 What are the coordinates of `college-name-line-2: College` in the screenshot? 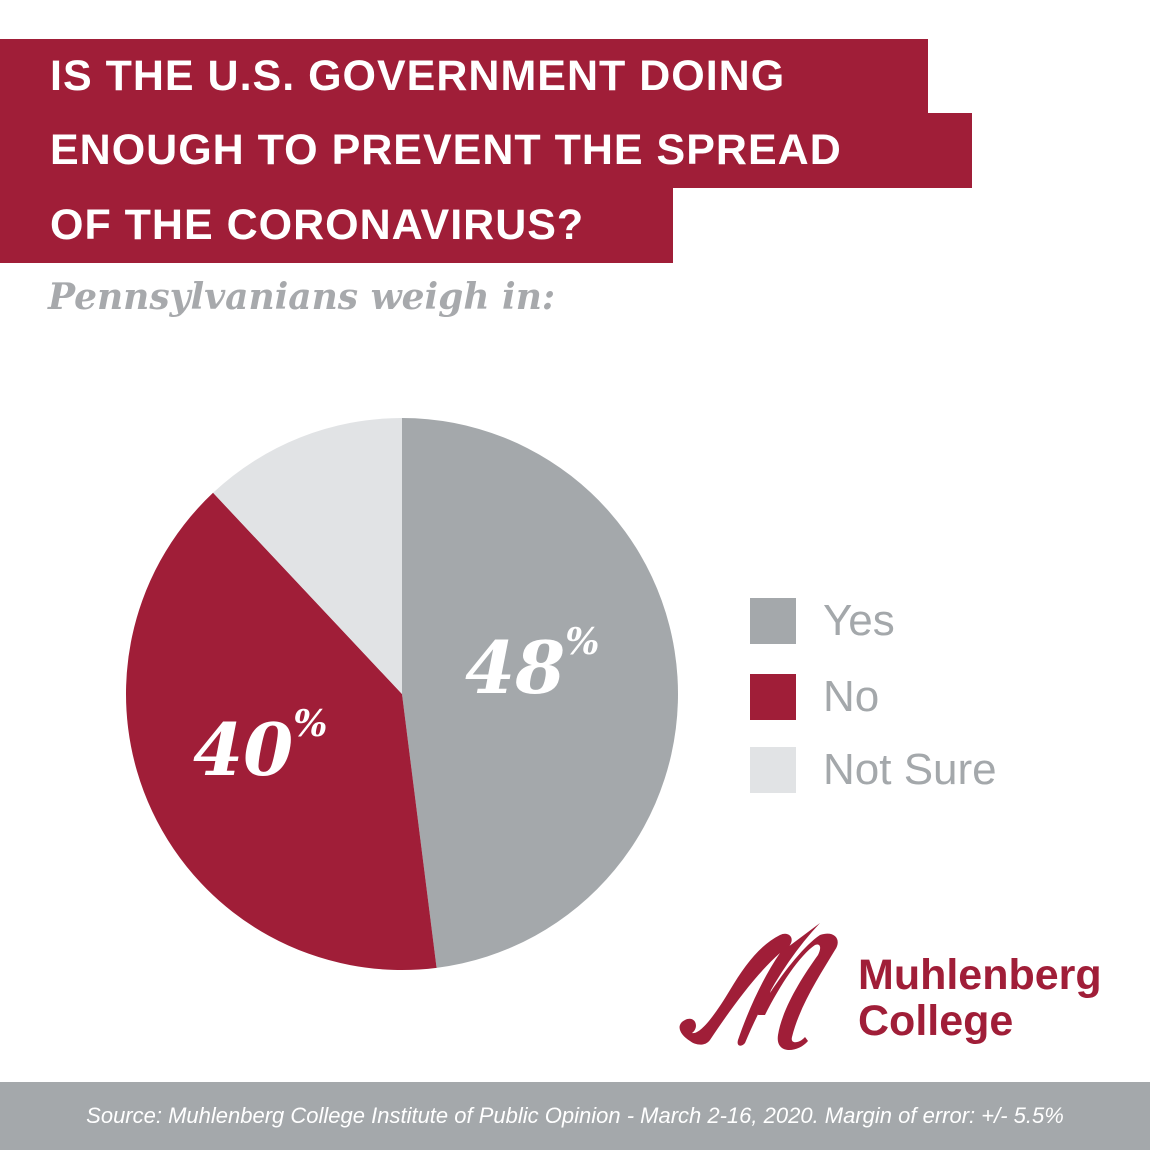 It's located at (936, 1021).